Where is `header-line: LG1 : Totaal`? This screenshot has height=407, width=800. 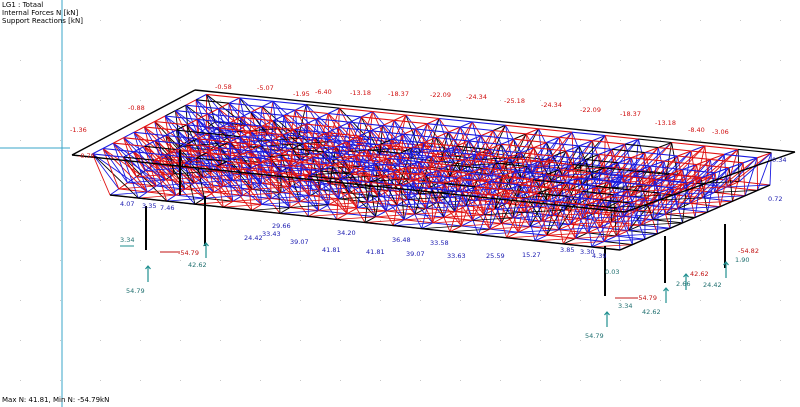 header-line: LG1 : Totaal is located at coordinates (22, 5).